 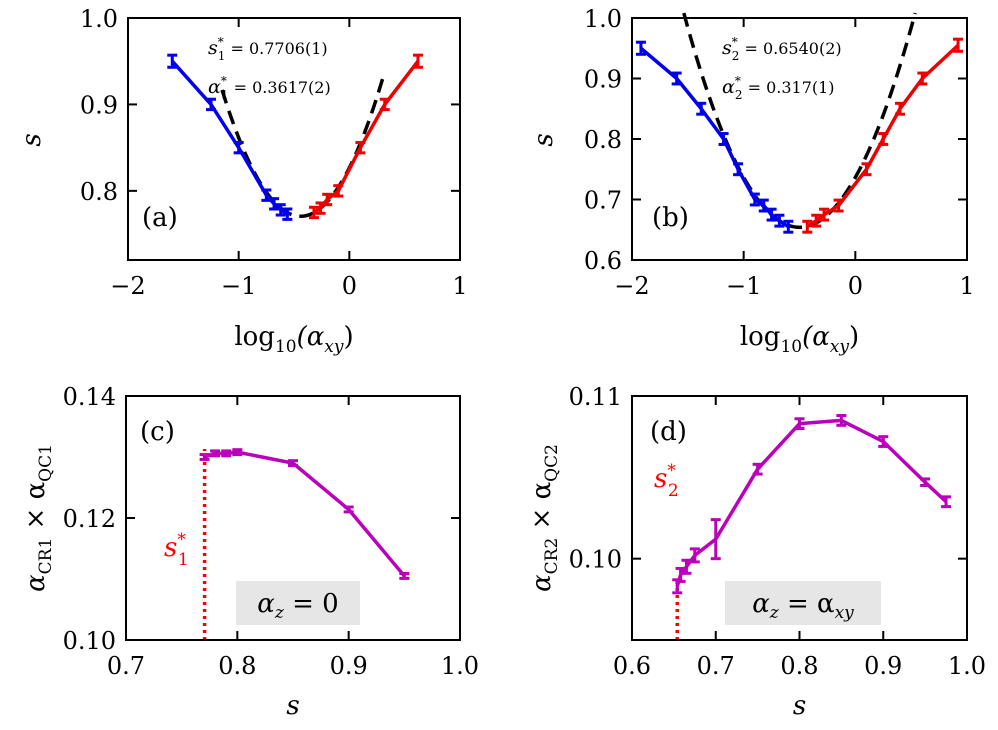 What do you see at coordinates (89, 519) in the screenshot?
I see `y-tick-label: 0.12` at bounding box center [89, 519].